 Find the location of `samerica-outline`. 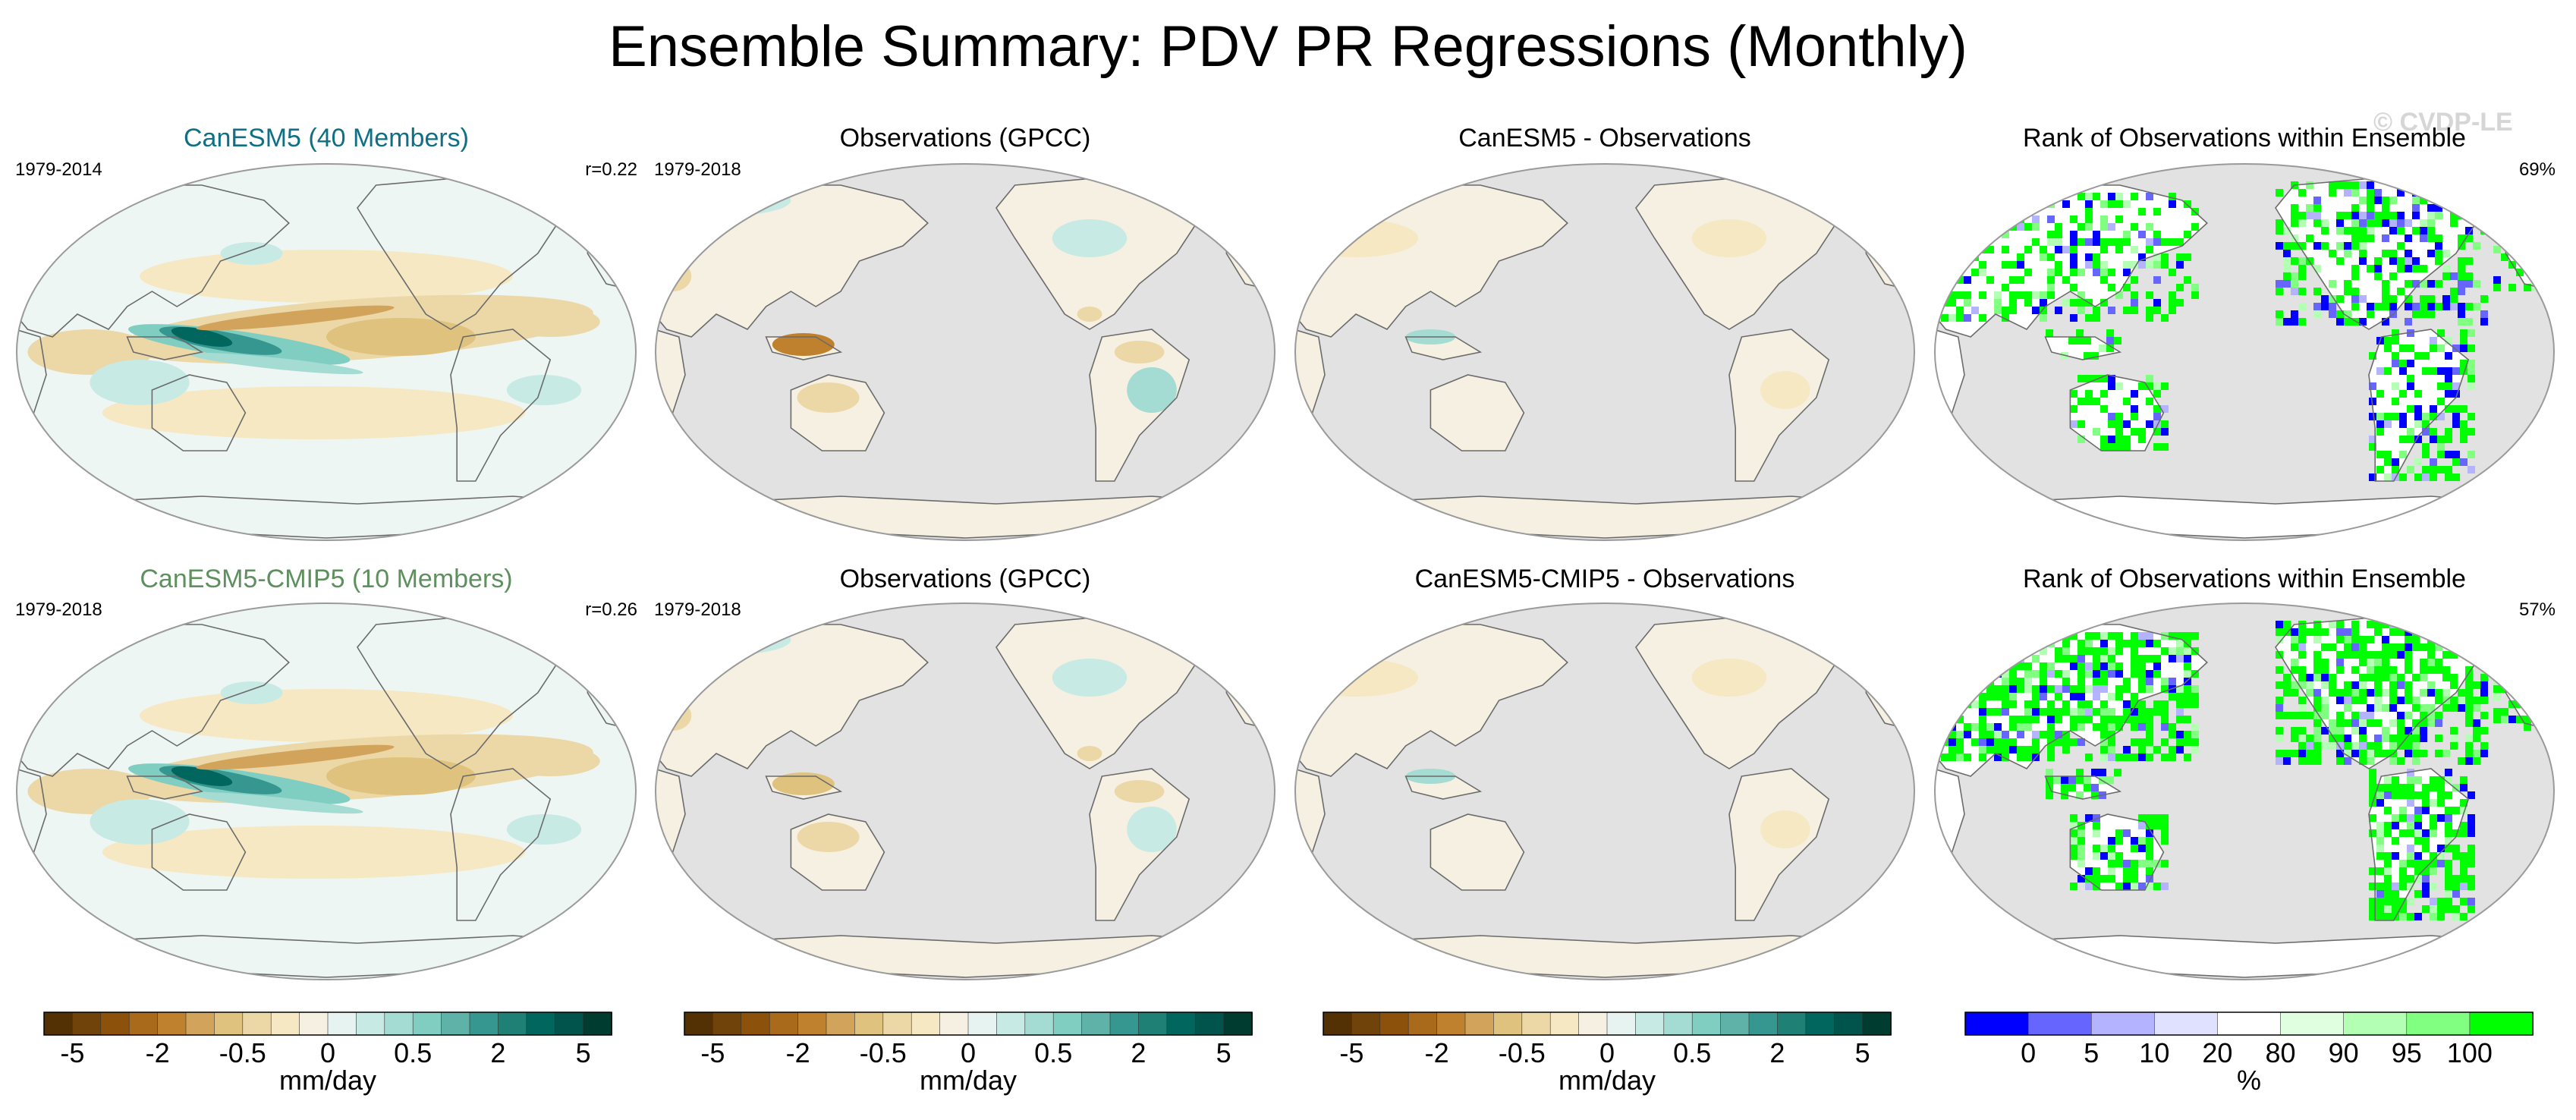

samerica-outline is located at coordinates (1139, 405).